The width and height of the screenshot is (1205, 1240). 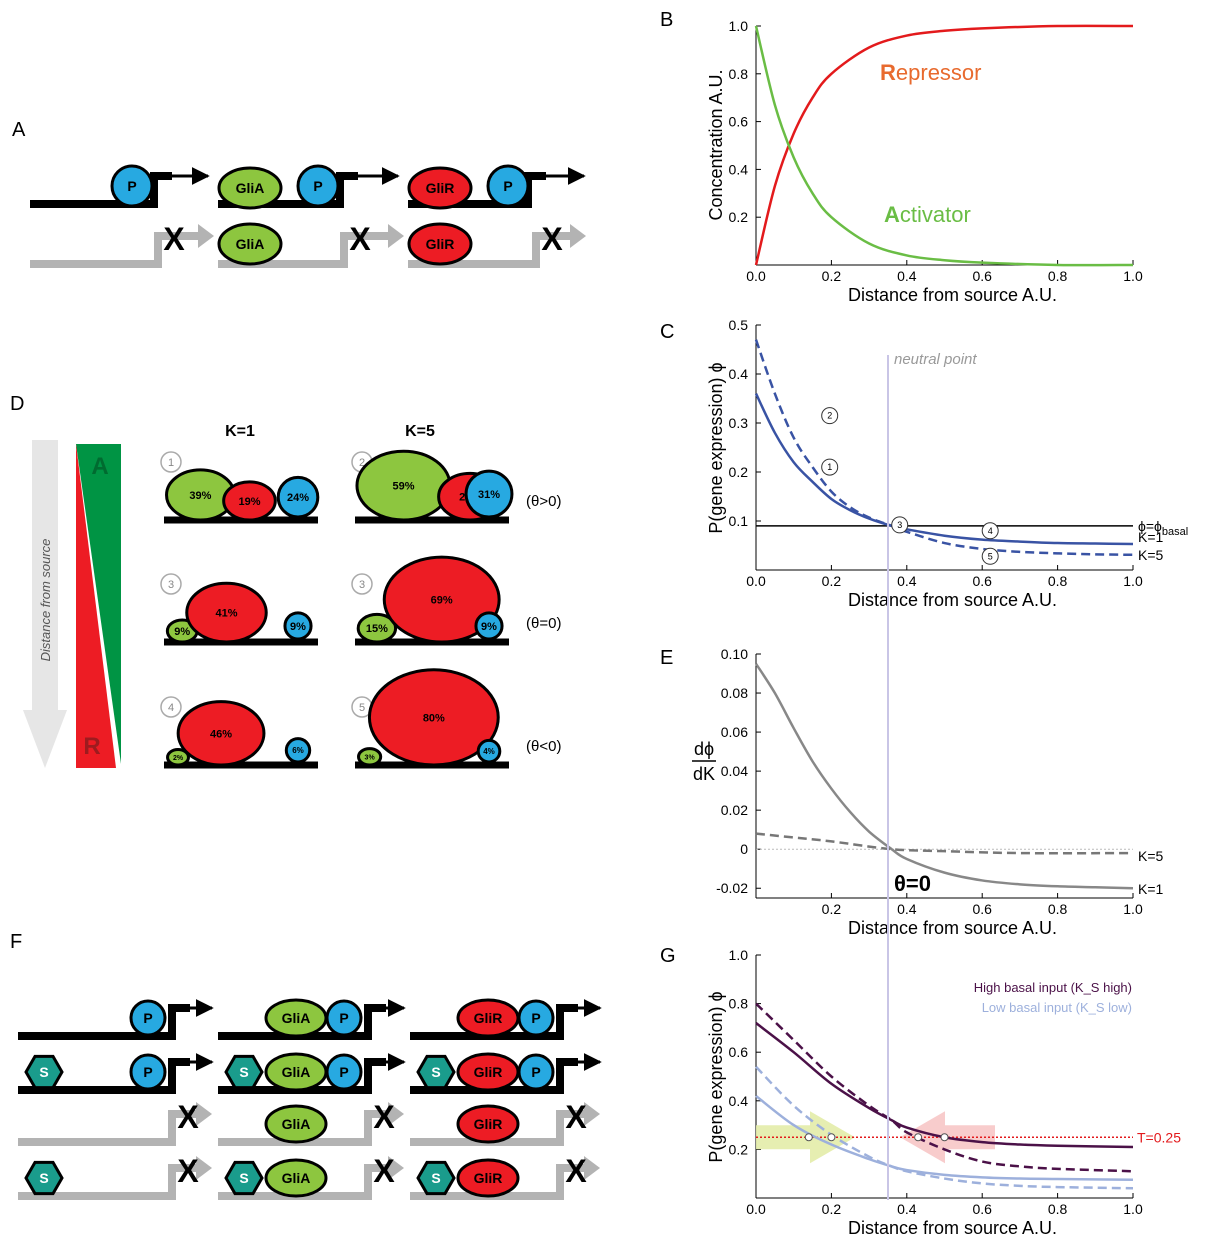 I want to click on d-row3-k1-promoter, so click(x=298, y=750).